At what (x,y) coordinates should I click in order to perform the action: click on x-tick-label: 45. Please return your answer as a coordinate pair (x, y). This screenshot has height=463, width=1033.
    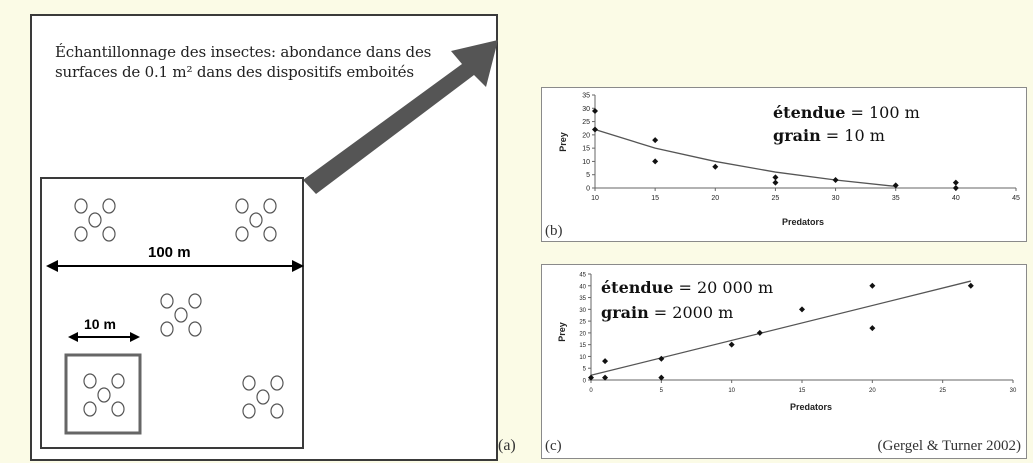
    Looking at the image, I should click on (1016, 198).